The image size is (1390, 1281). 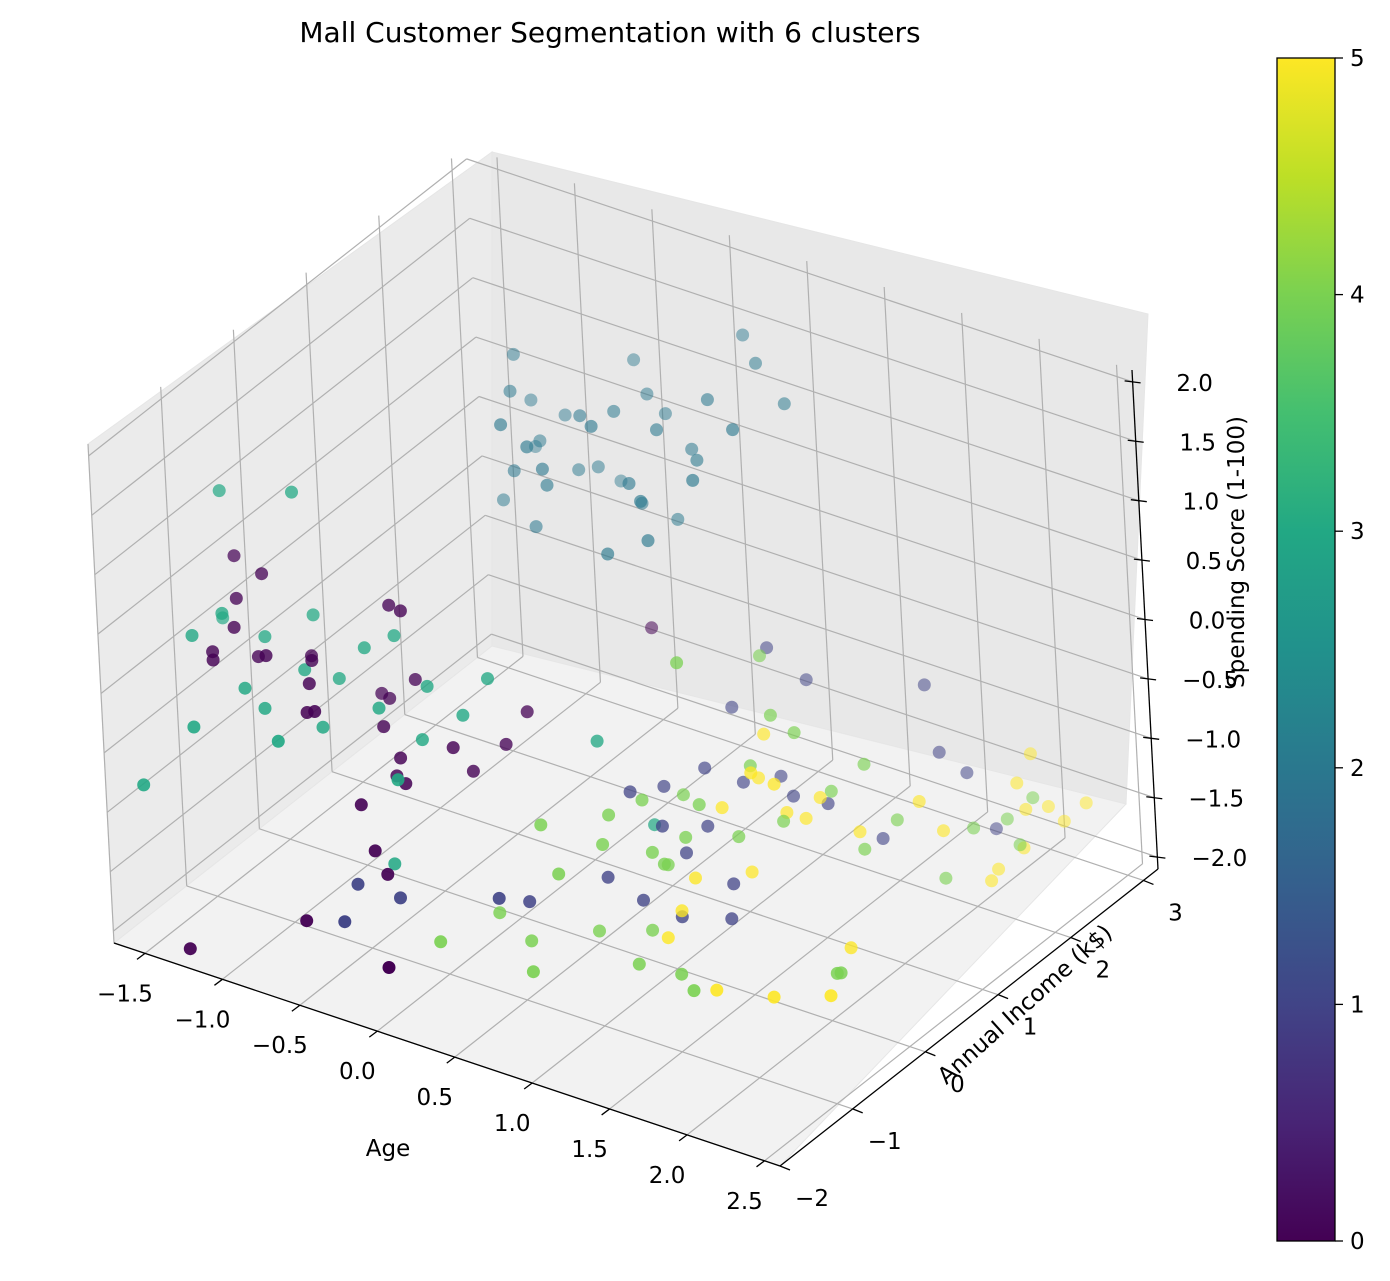 What do you see at coordinates (667, 1176) in the screenshot?
I see `x-tick-label: 2.0` at bounding box center [667, 1176].